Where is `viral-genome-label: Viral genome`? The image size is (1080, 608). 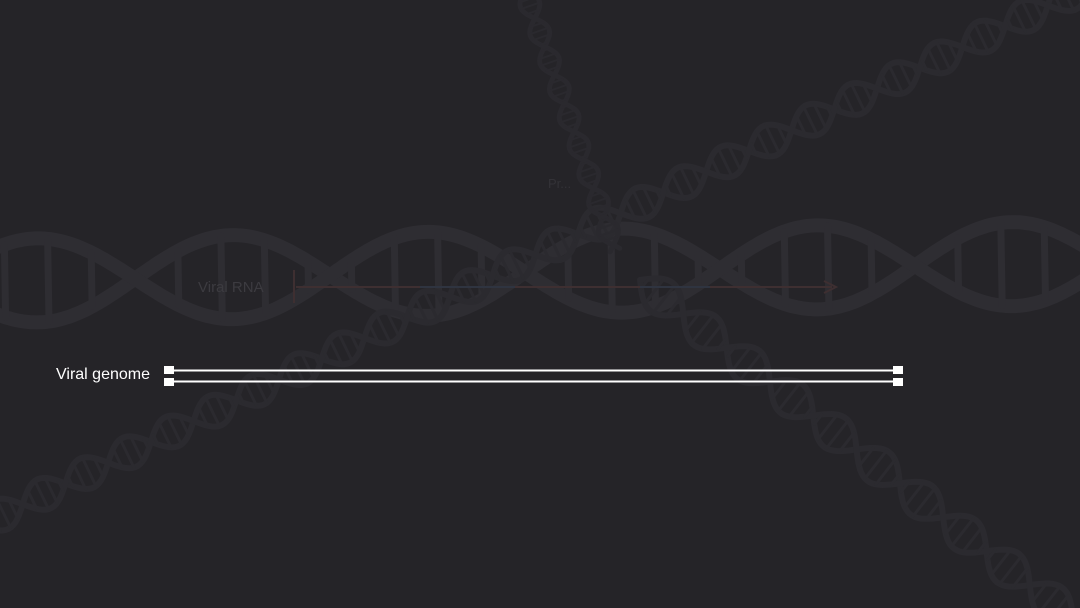
viral-genome-label: Viral genome is located at coordinates (103, 374).